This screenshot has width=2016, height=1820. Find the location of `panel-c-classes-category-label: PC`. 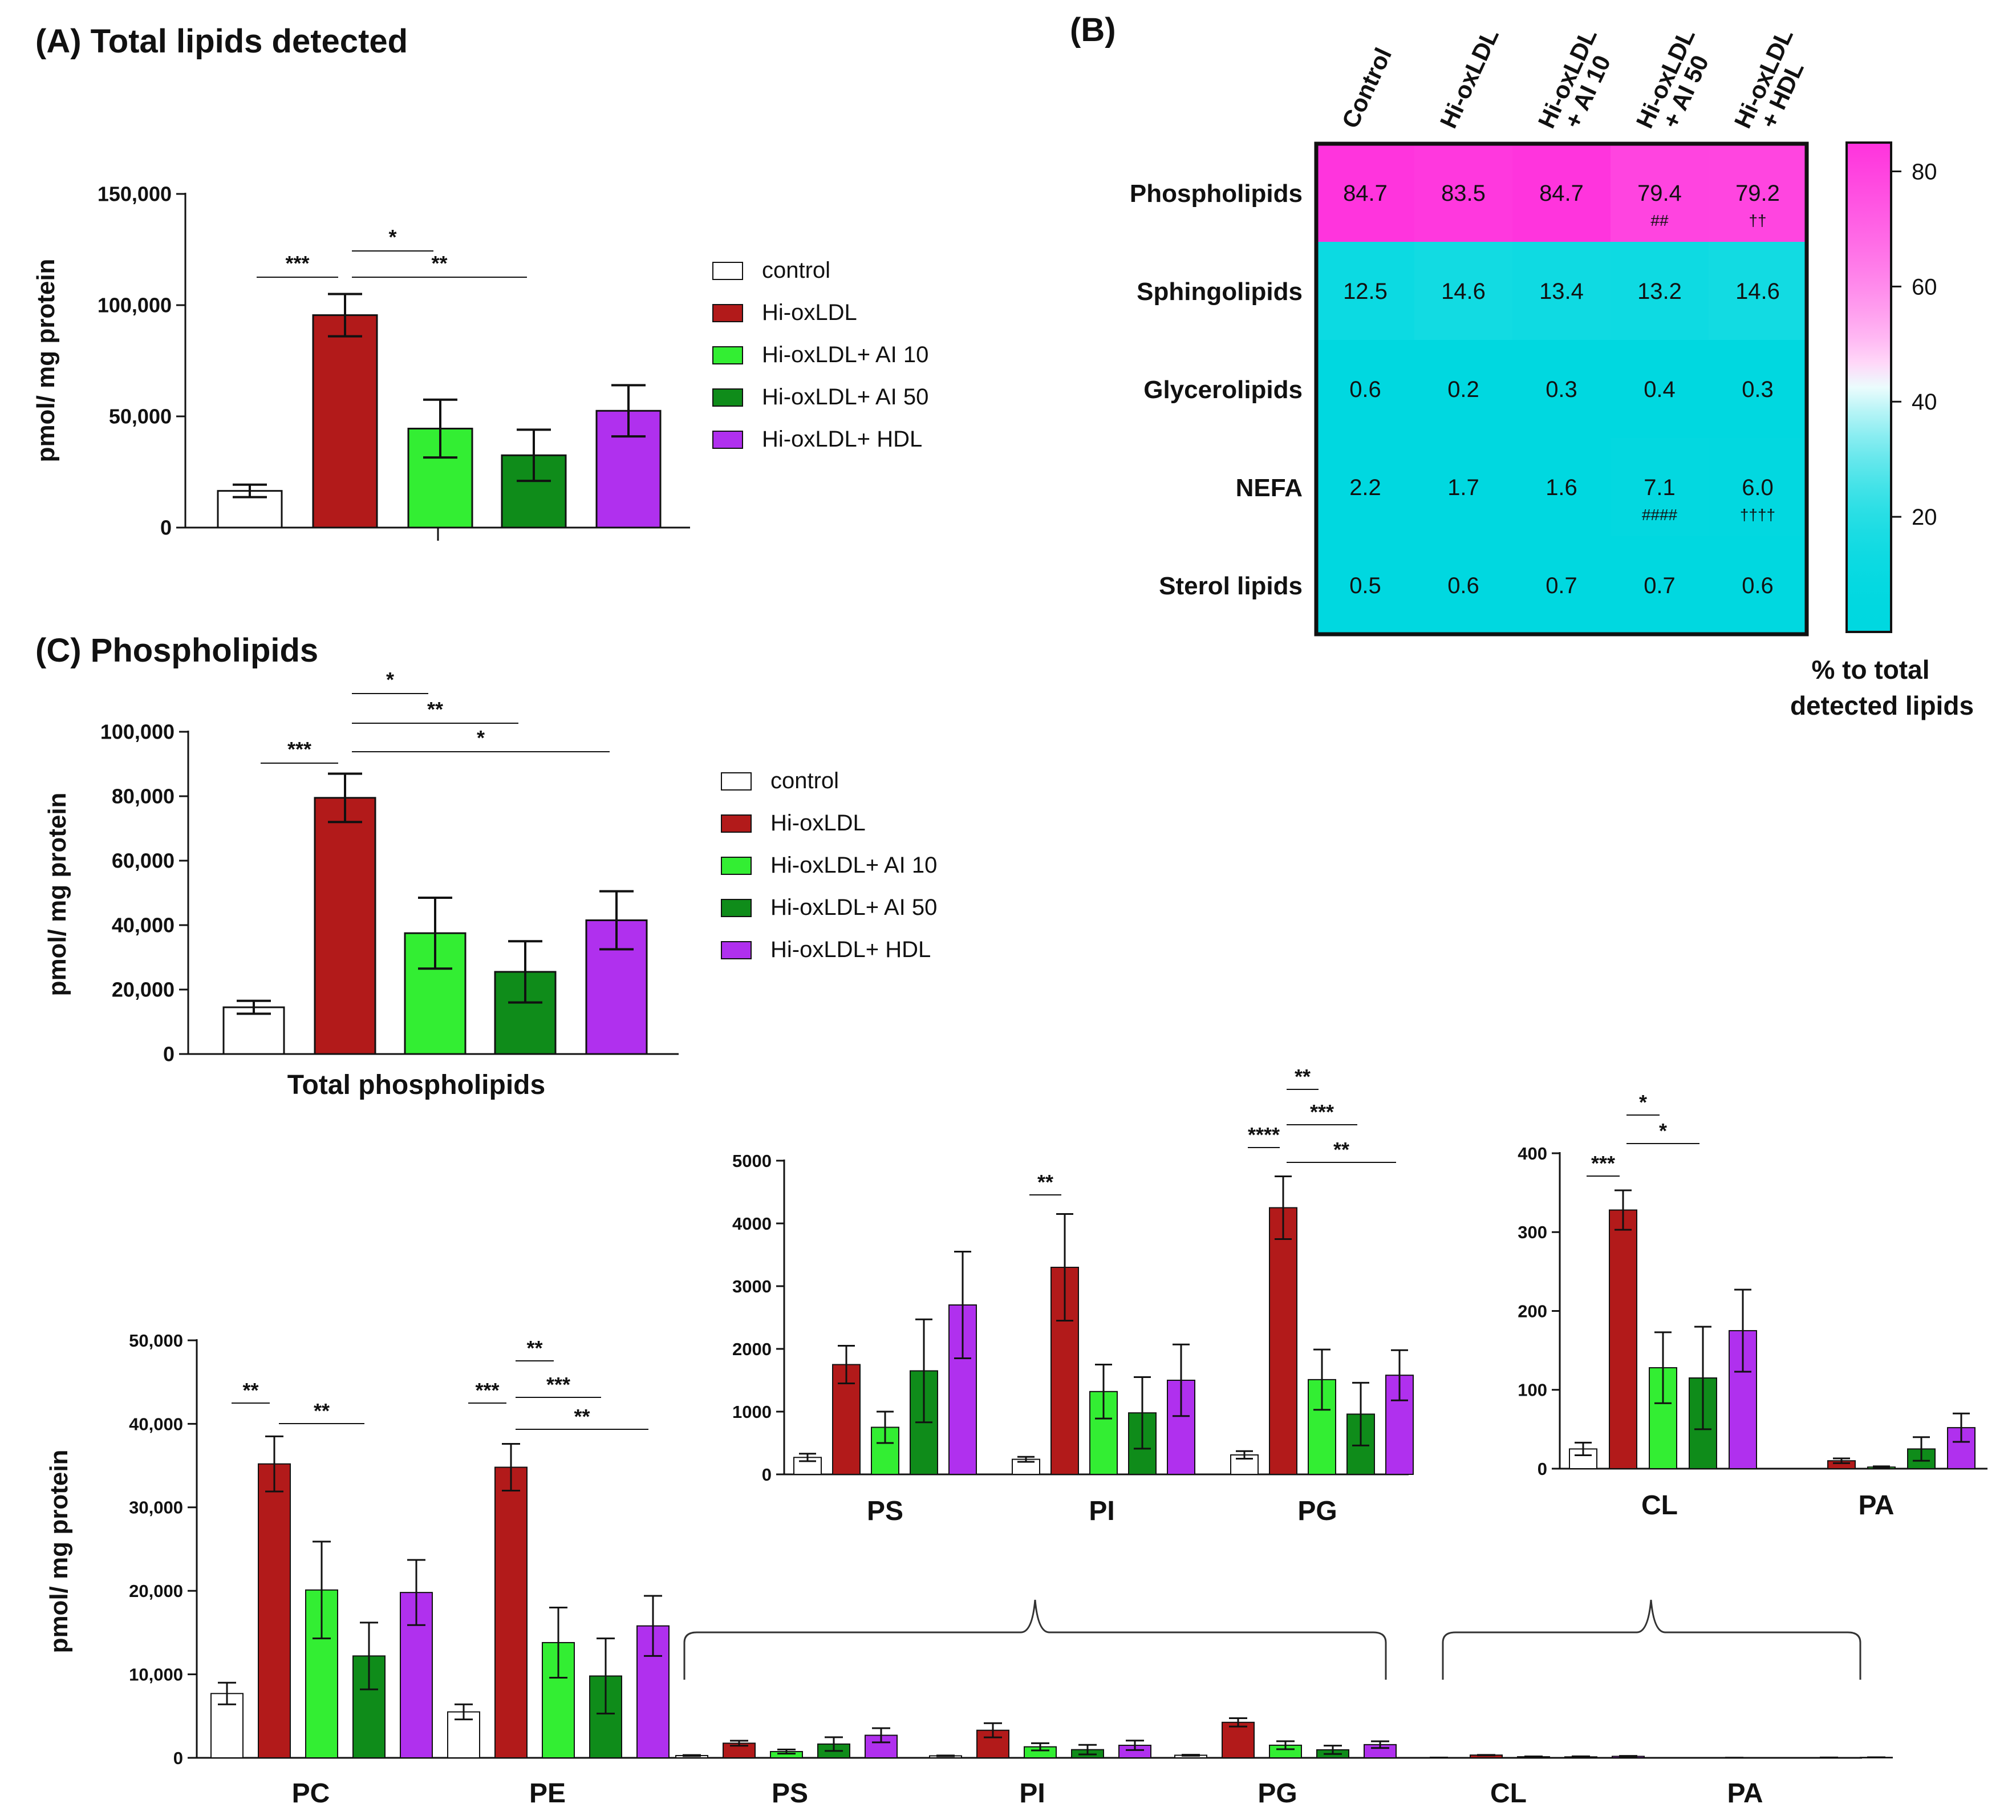

panel-c-classes-category-label: PC is located at coordinates (311, 1793).